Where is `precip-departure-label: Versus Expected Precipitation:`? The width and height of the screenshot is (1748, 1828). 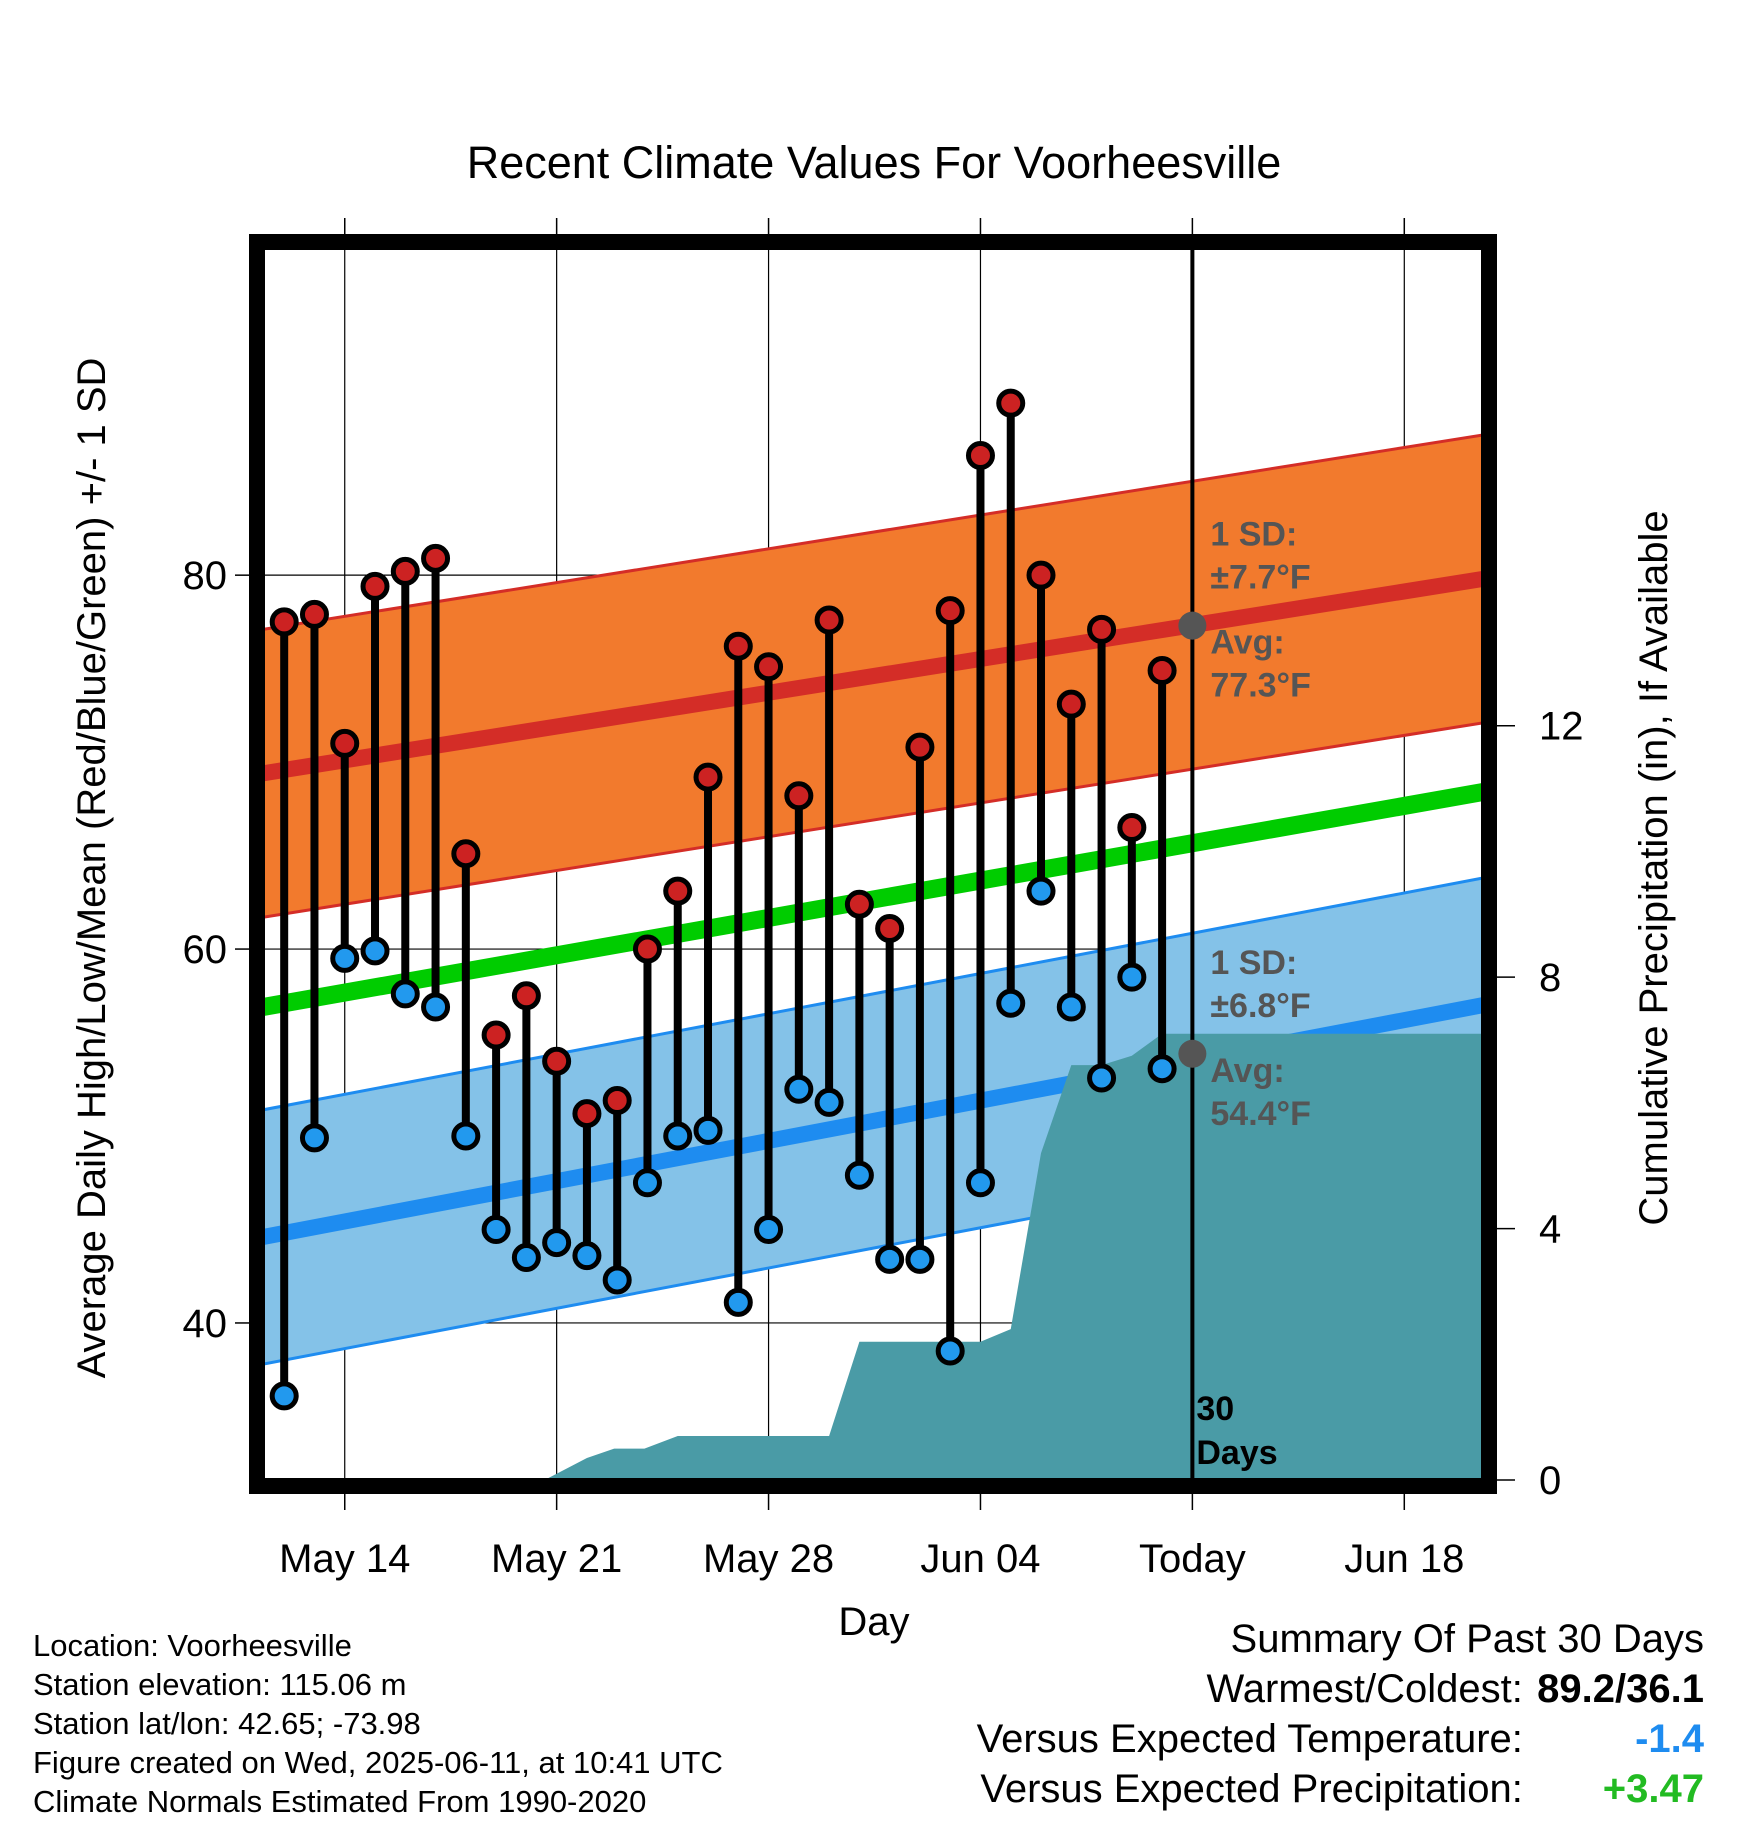
precip-departure-label: Versus Expected Precipitation: is located at coordinates (1251, 1789).